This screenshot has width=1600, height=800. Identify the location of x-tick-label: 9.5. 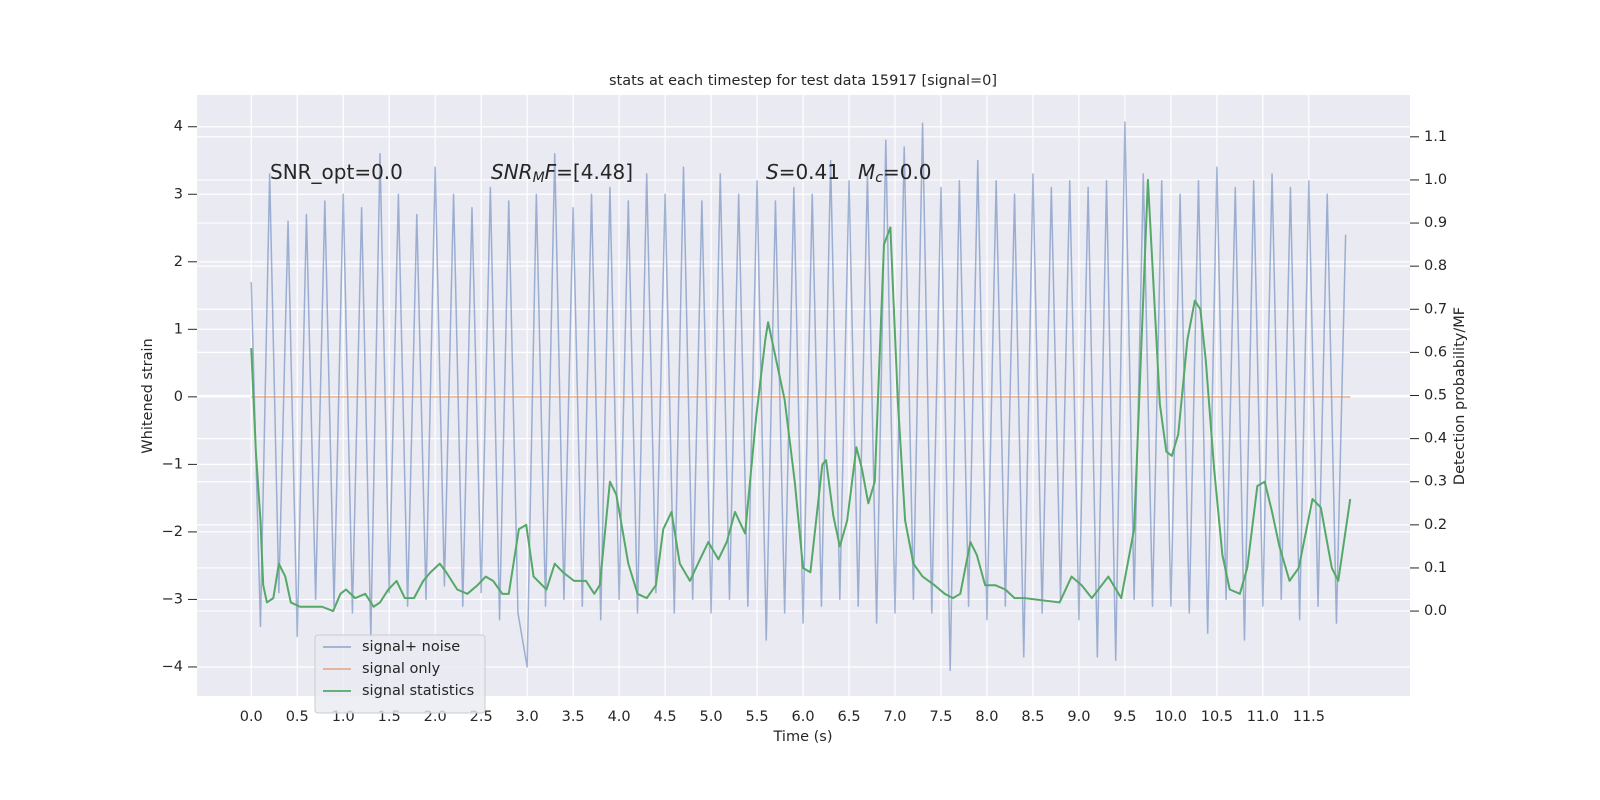
(1124, 717).